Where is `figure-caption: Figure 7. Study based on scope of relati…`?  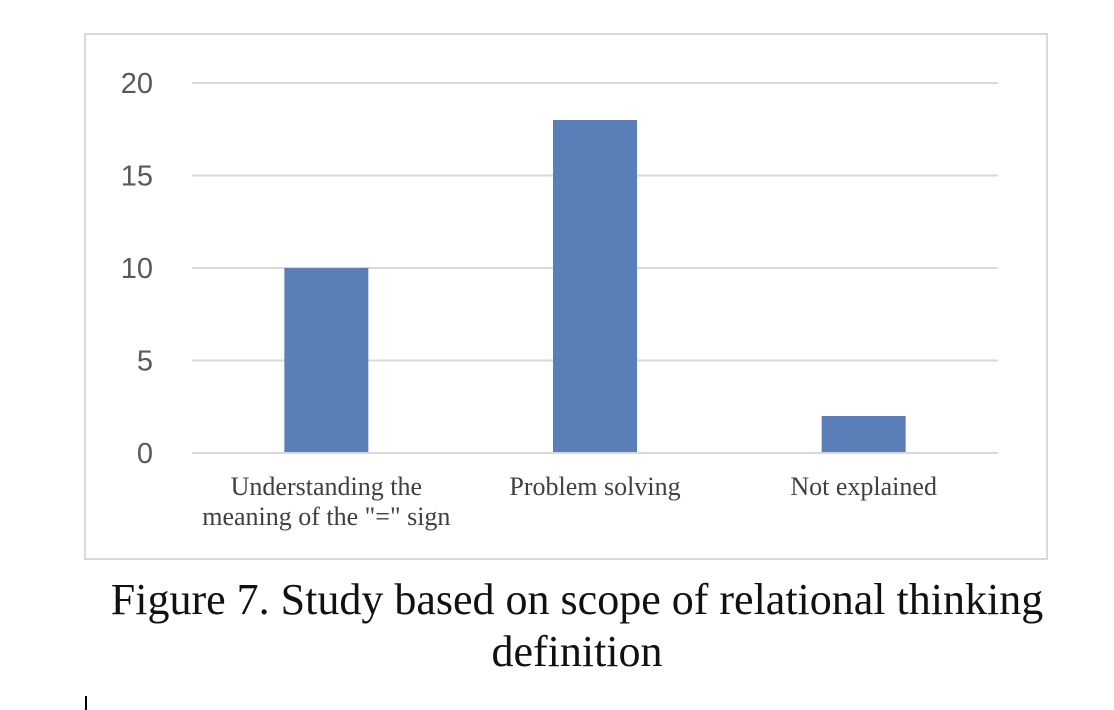
figure-caption: Figure 7. Study based on scope of relati… is located at coordinates (577, 625).